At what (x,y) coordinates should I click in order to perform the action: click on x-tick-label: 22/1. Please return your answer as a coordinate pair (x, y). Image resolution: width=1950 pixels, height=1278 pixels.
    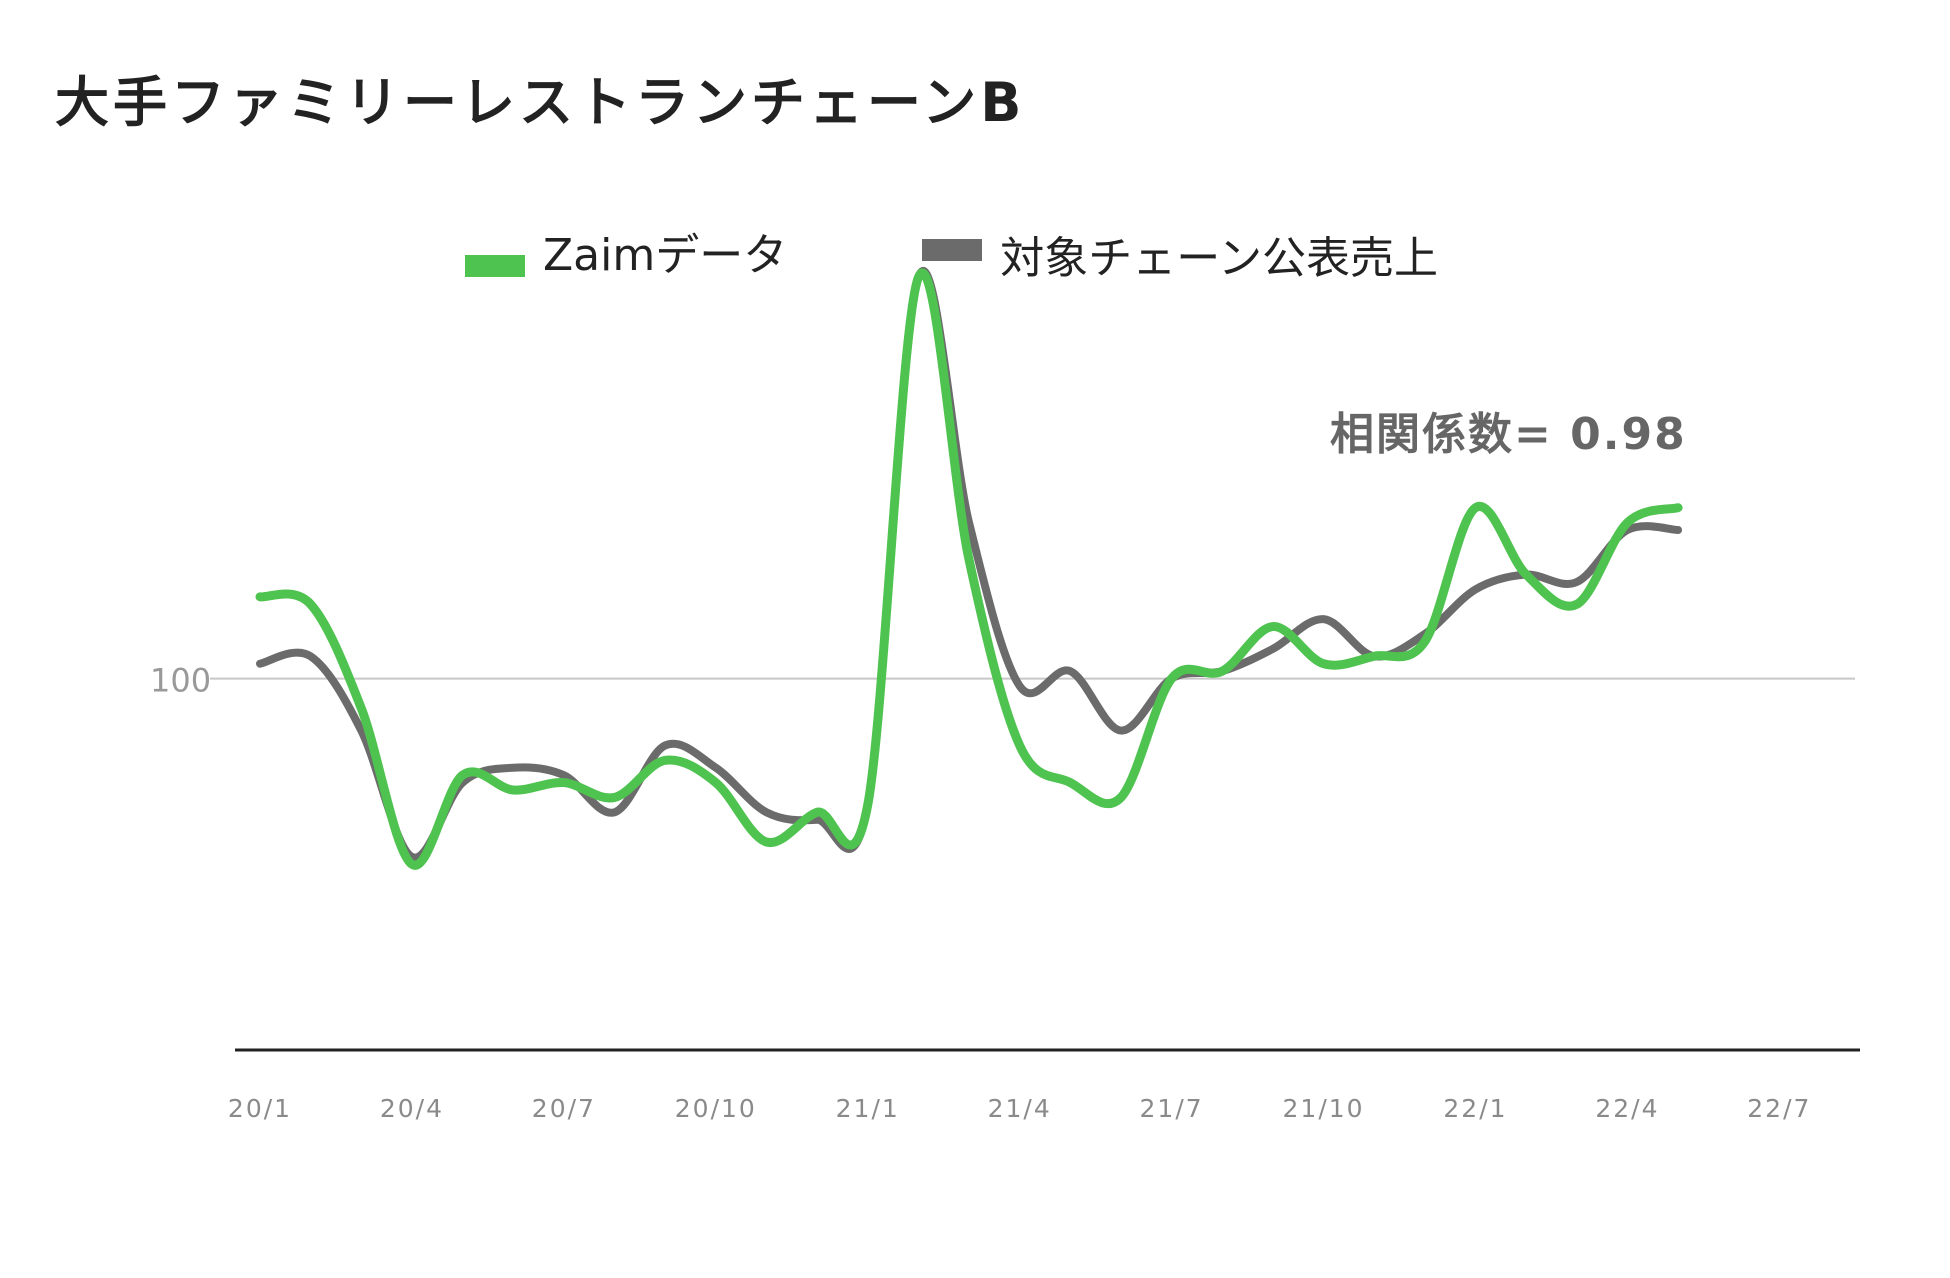
    Looking at the image, I should click on (1475, 1108).